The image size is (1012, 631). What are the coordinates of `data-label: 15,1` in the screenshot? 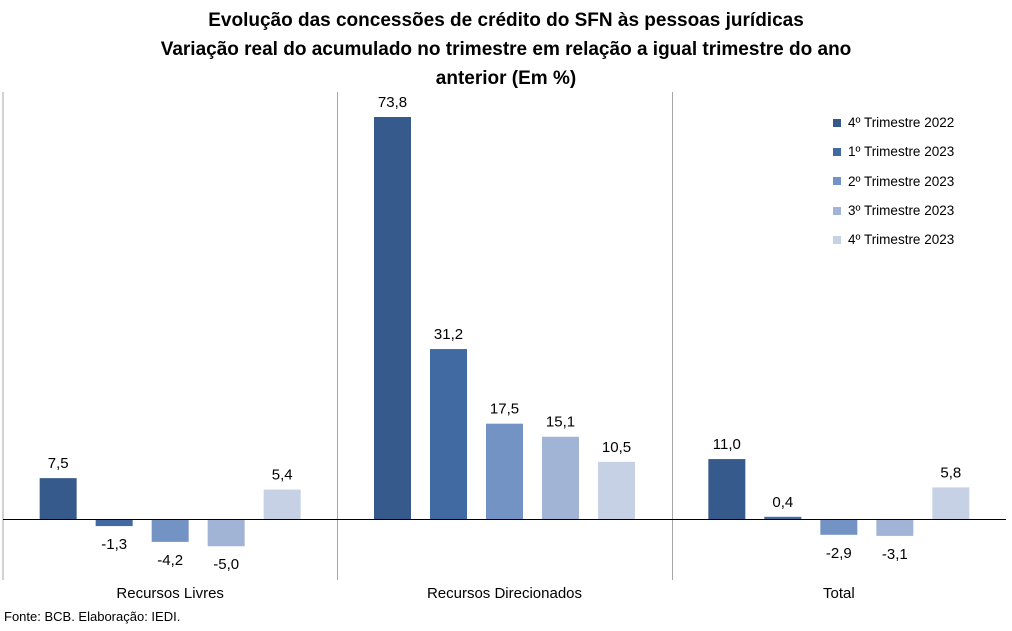 It's located at (560, 422).